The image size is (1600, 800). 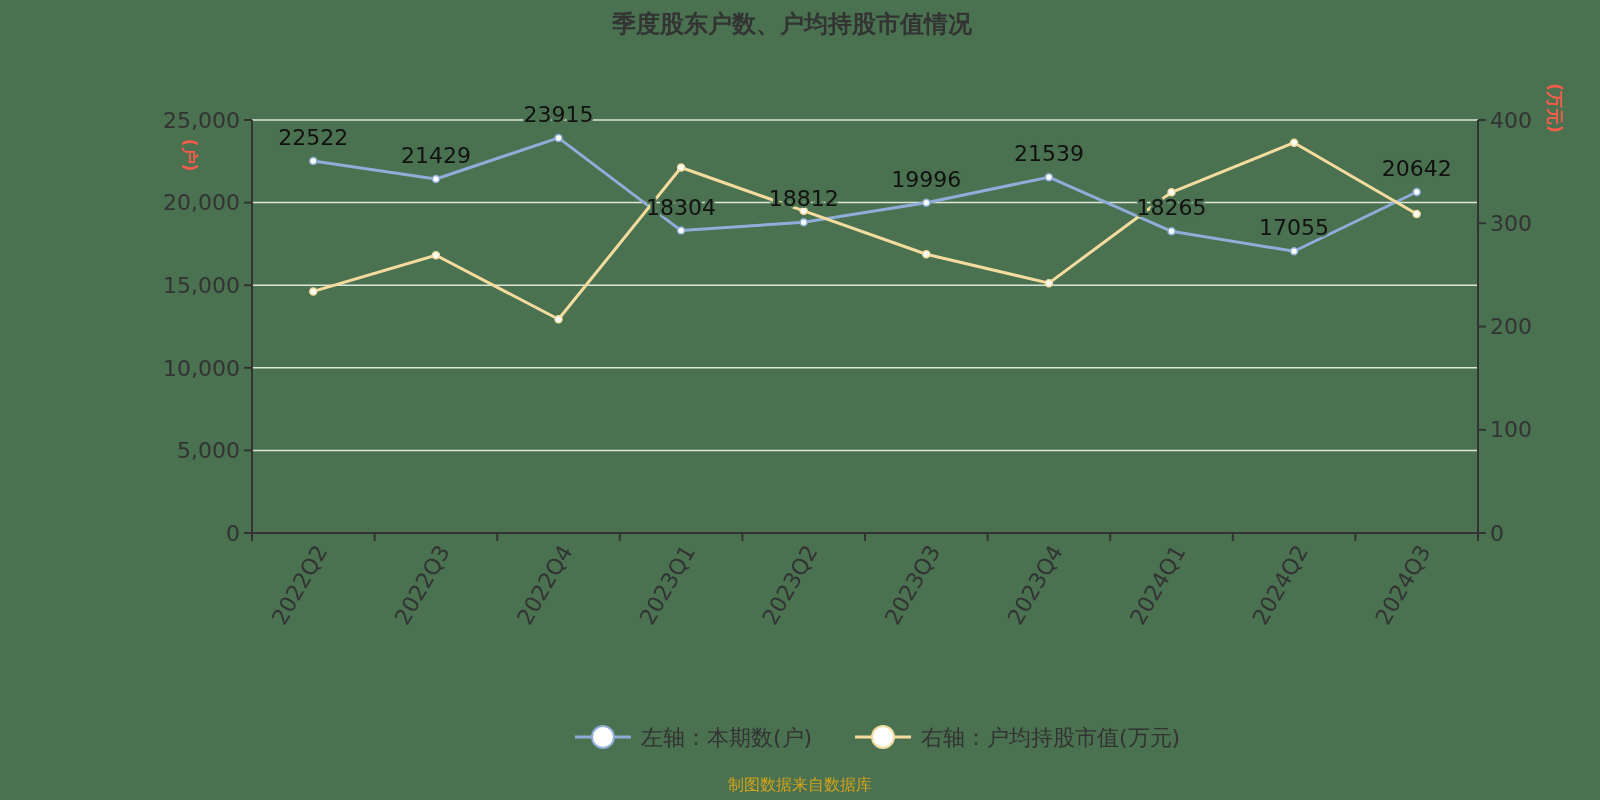 I want to click on data-label: 19996, so click(x=926, y=179).